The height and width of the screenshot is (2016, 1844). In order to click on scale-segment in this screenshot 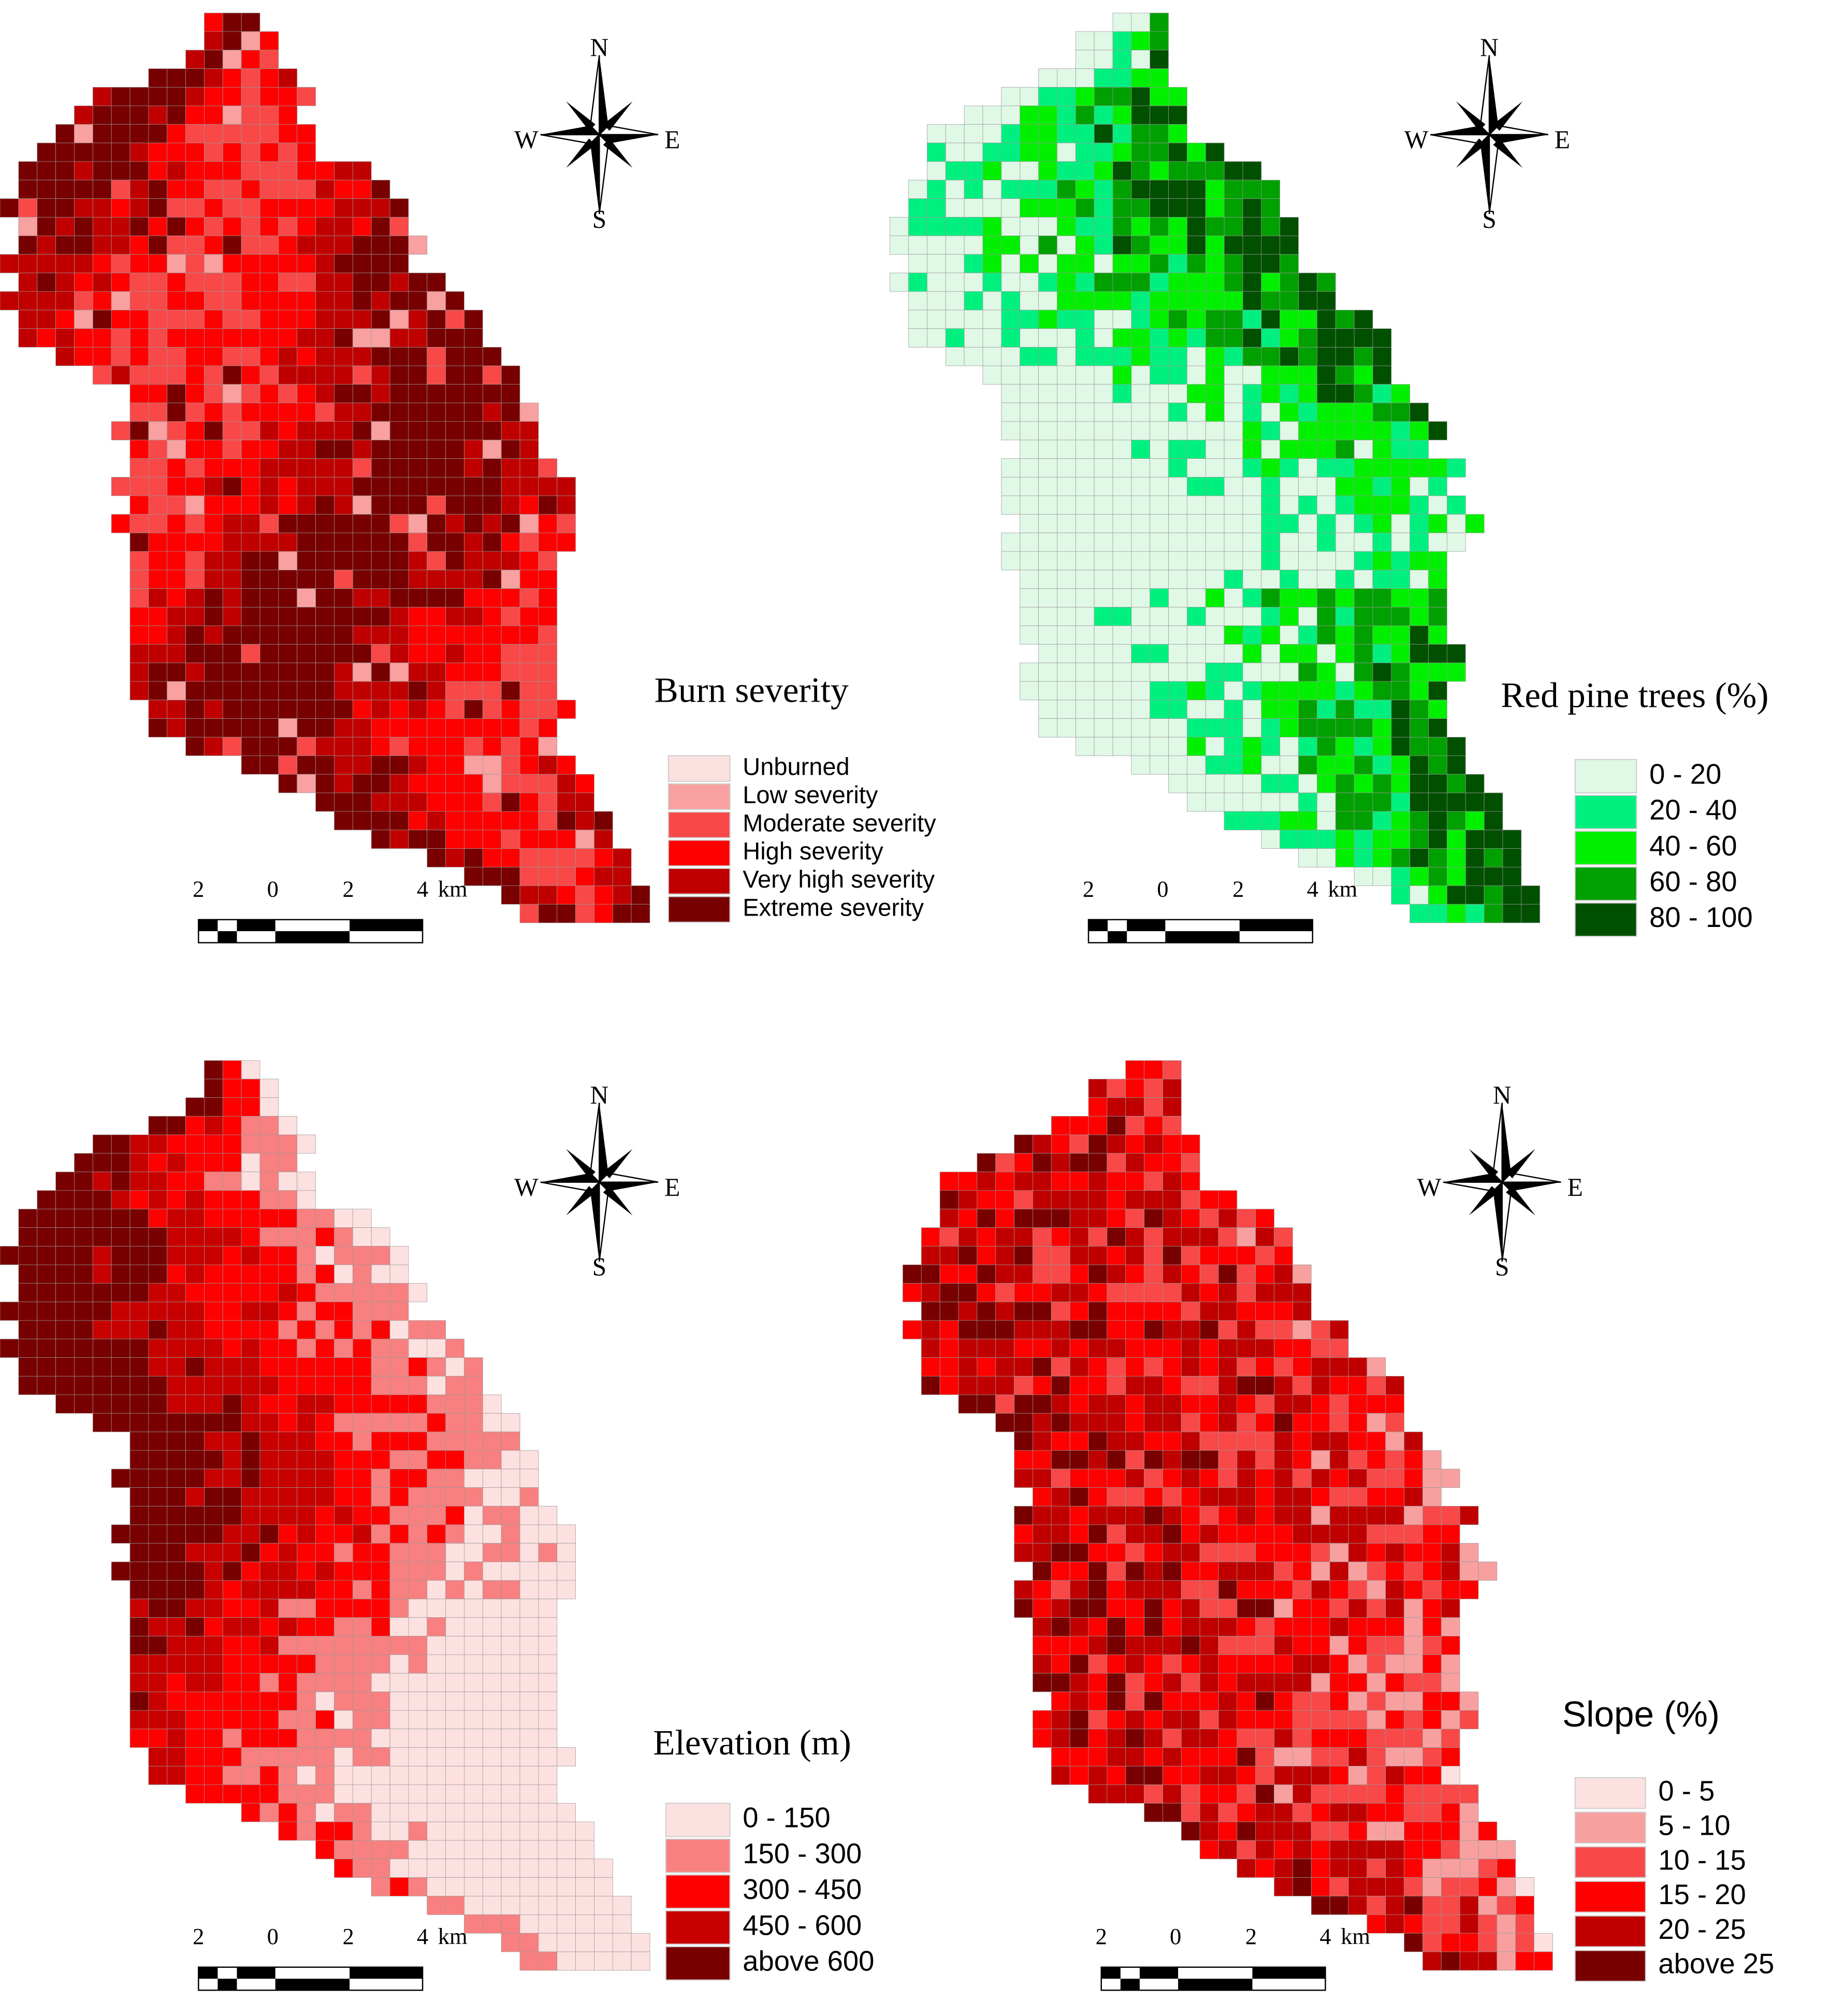, I will do `click(312, 937)`.